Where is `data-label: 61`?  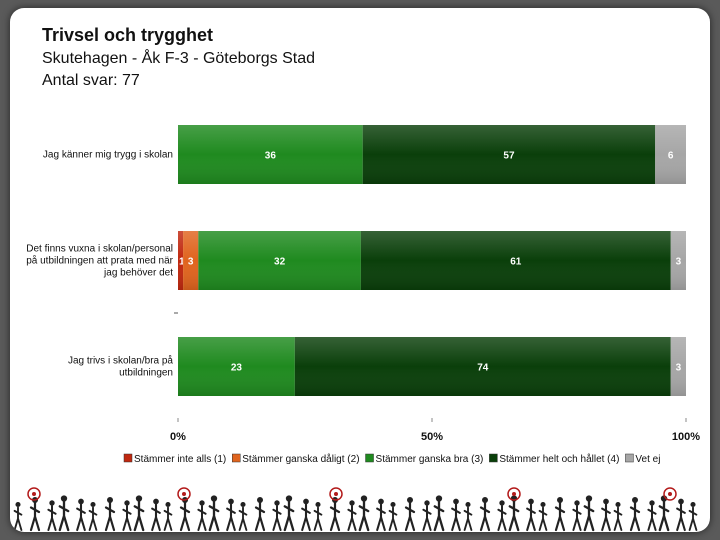 data-label: 61 is located at coordinates (516, 262).